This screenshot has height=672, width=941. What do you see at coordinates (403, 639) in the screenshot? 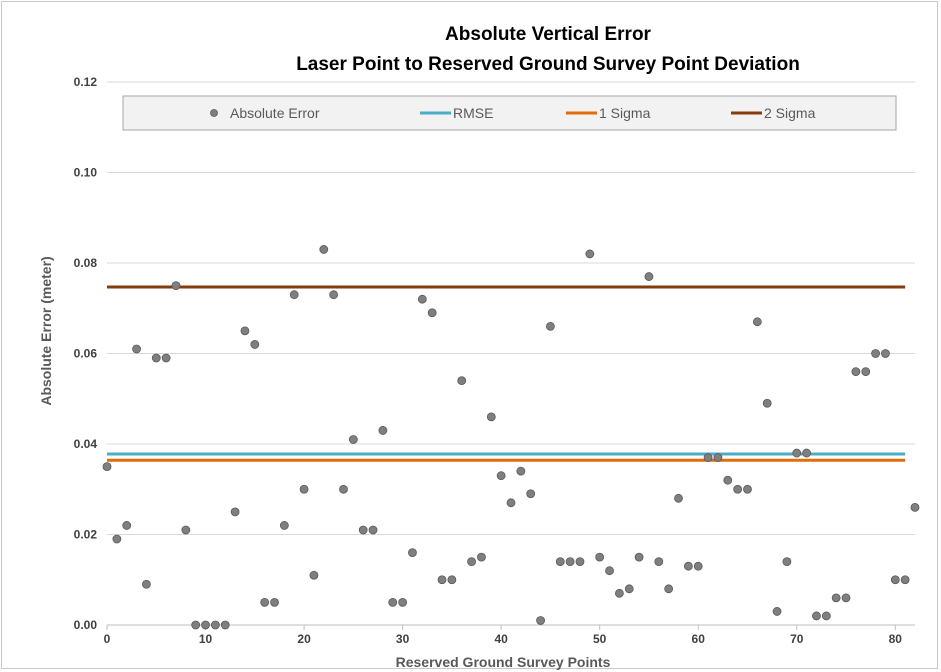
I see `x-tick-label: 30` at bounding box center [403, 639].